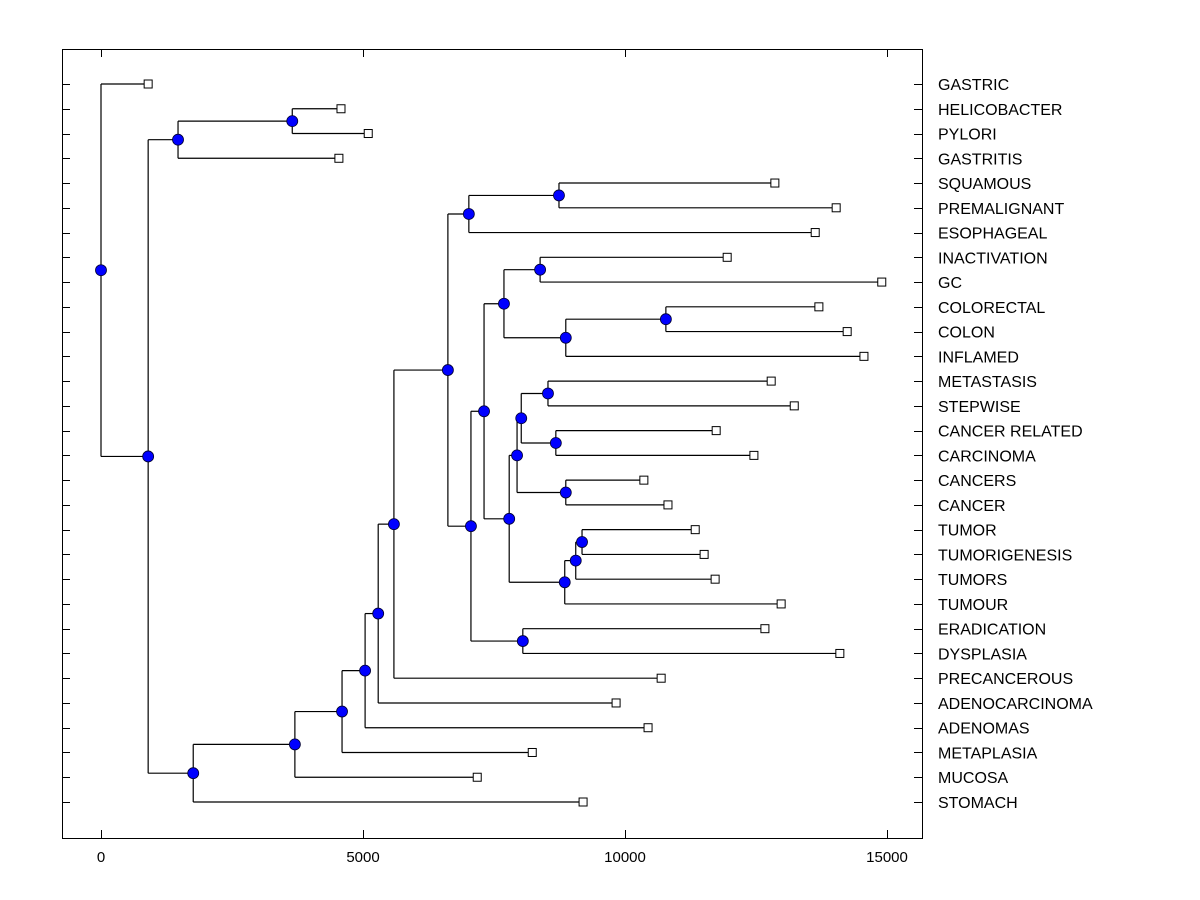 This screenshot has width=1200, height=900. I want to click on x-tick-label: 10000, so click(625, 857).